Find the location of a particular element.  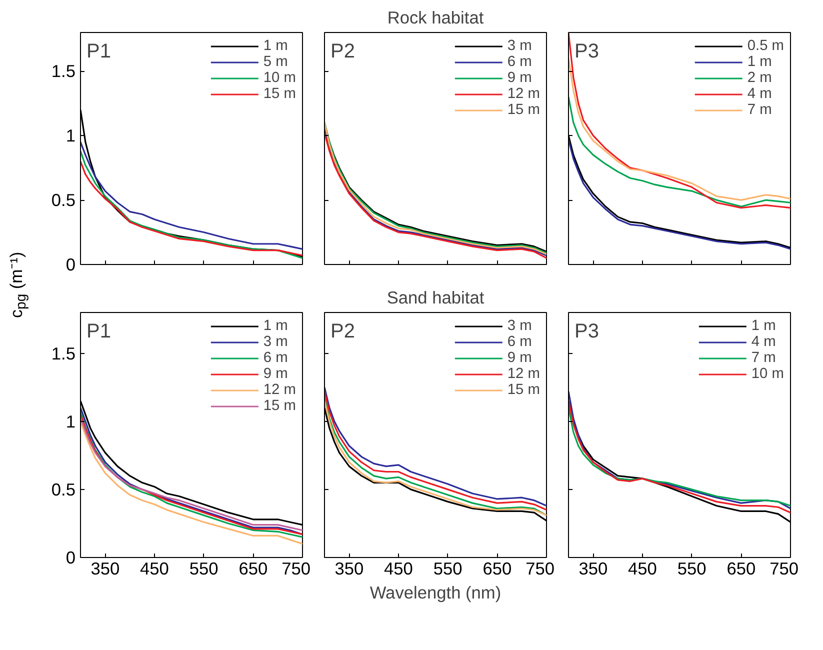

chart-title: Sand habitat is located at coordinates (435, 298).